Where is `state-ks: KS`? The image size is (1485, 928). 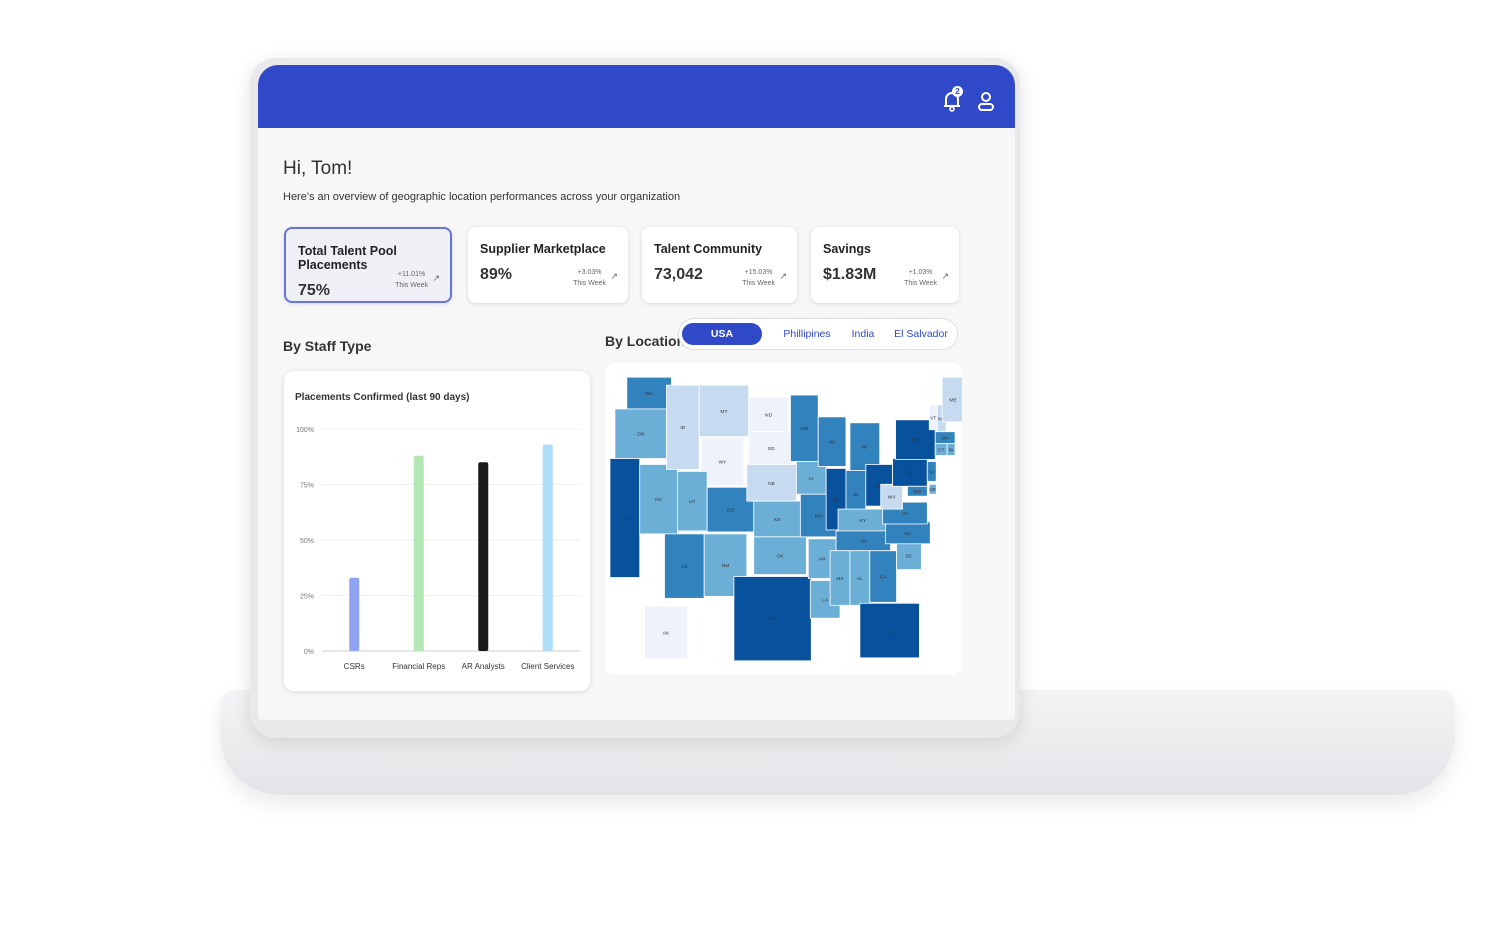
state-ks: KS is located at coordinates (777, 519).